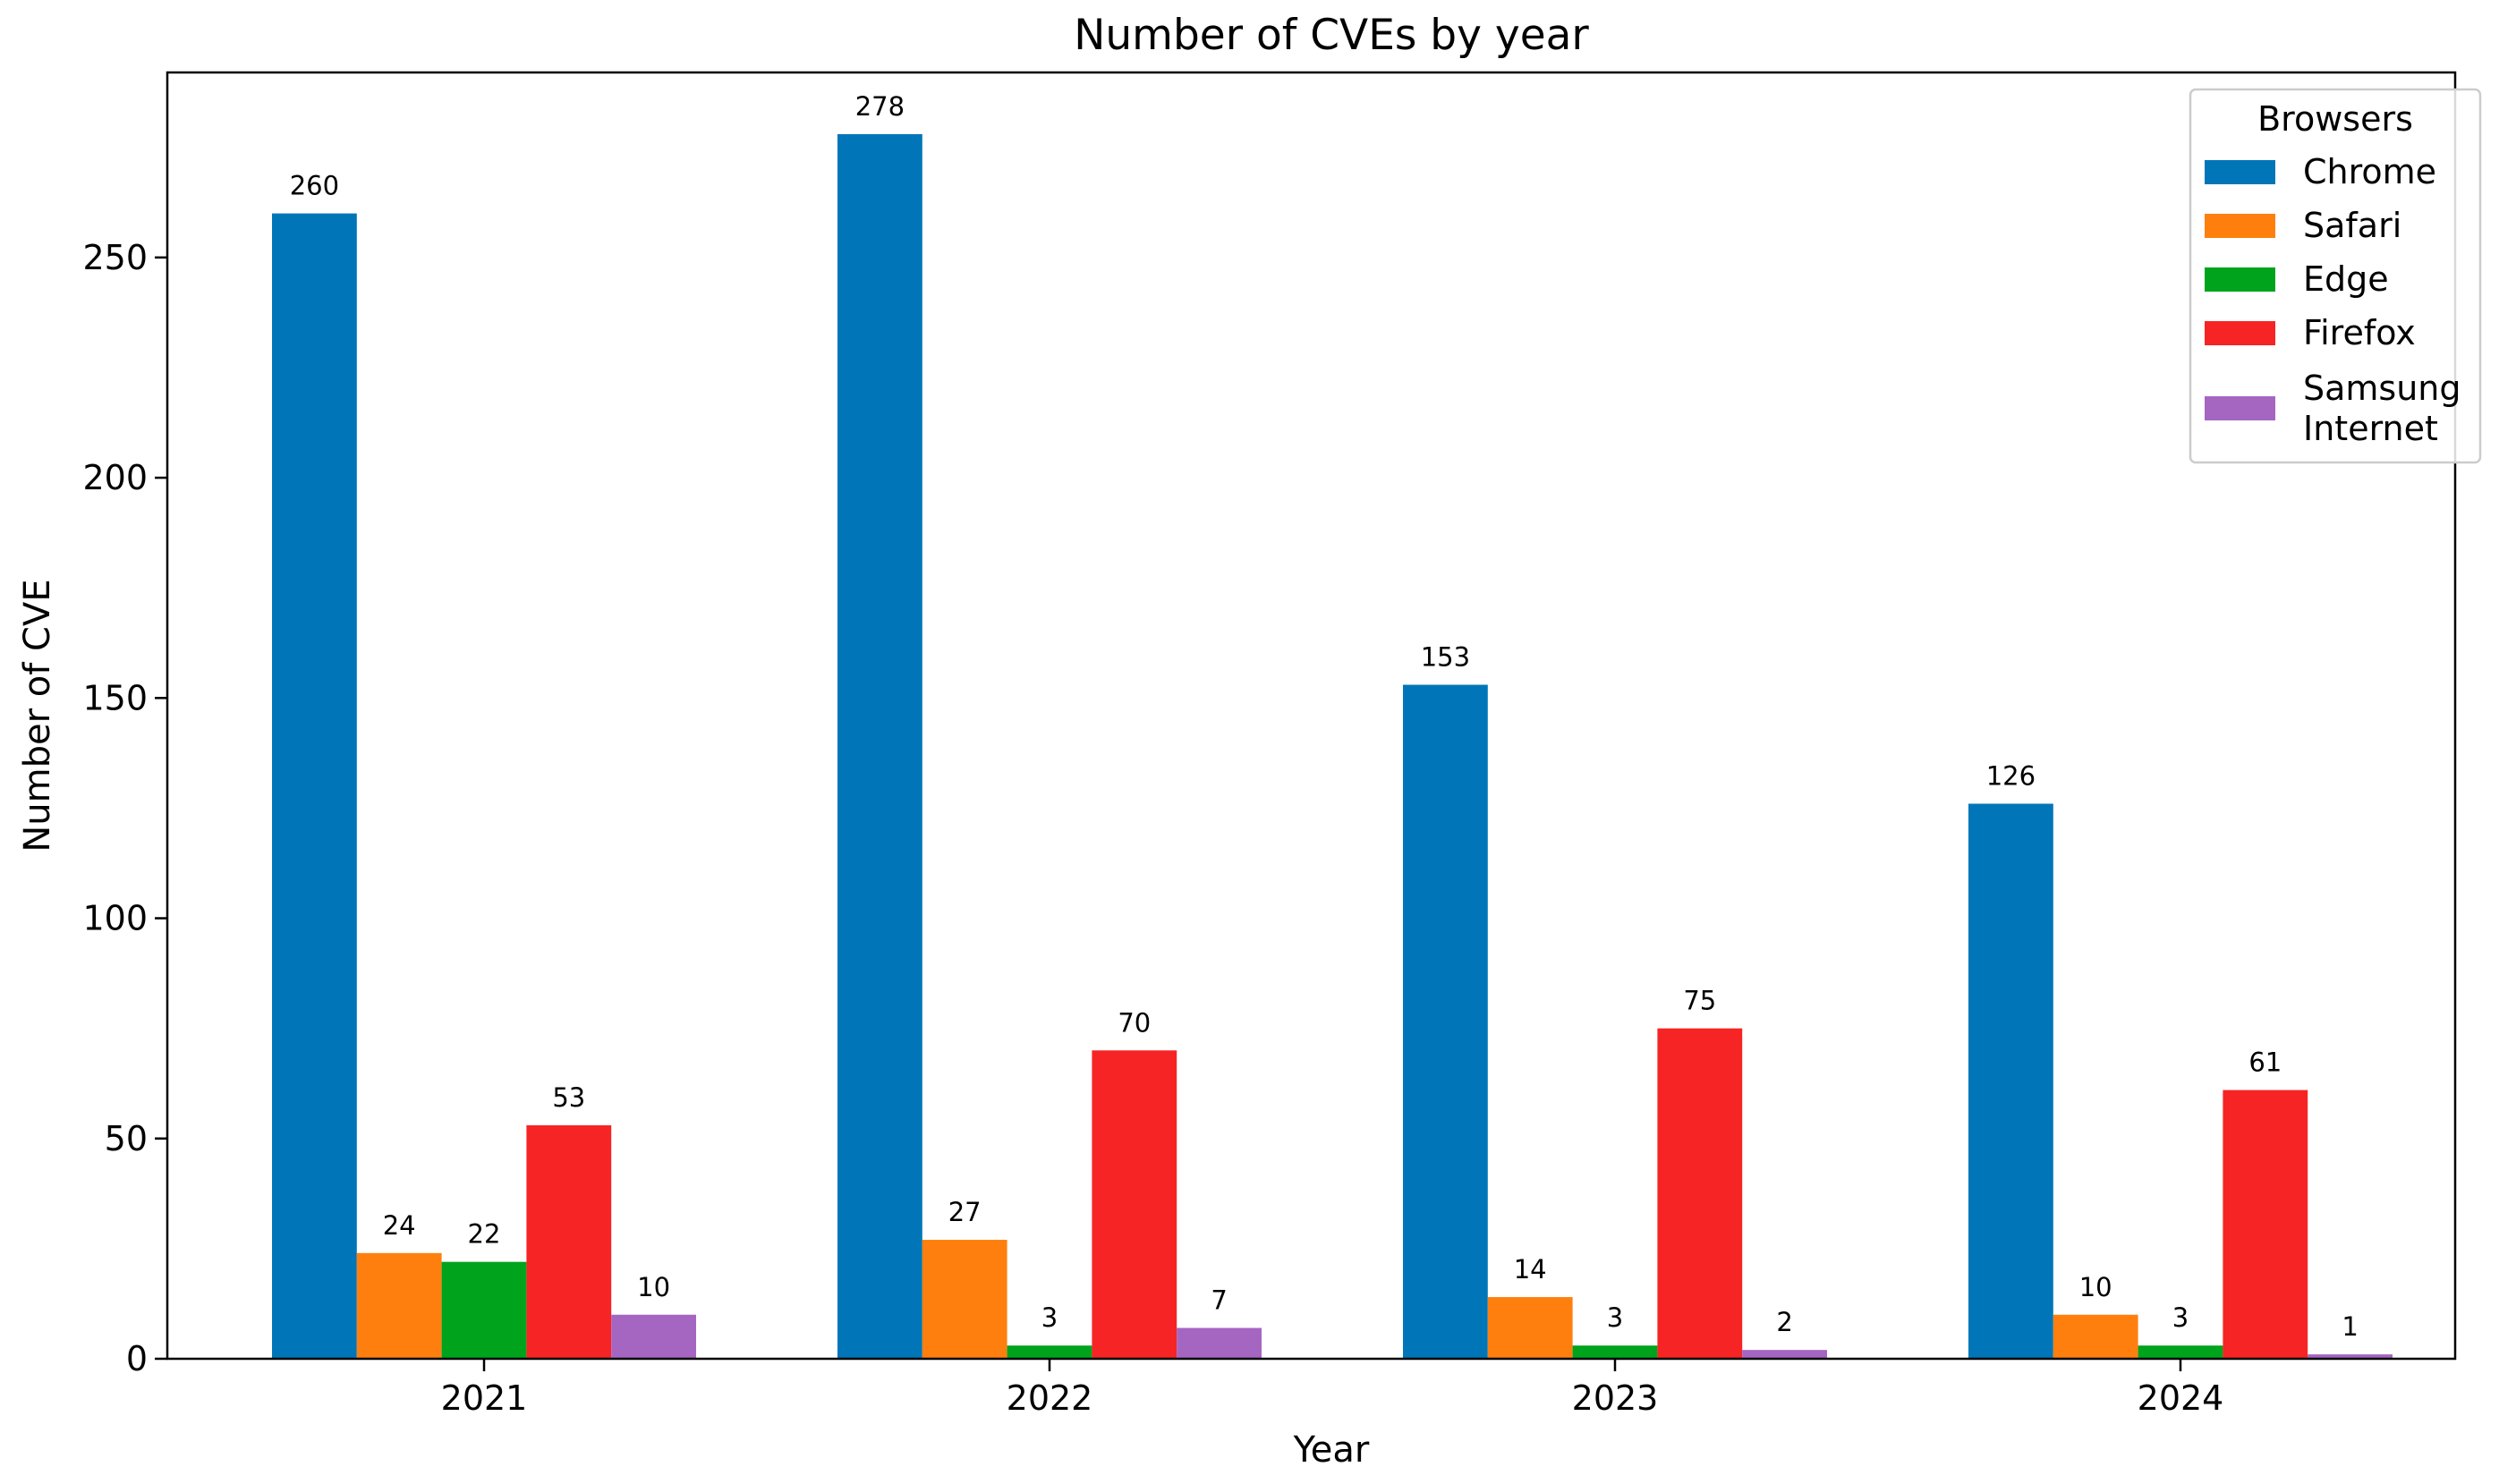 The height and width of the screenshot is (1484, 2516). I want to click on legend-label: Chrome, so click(2369, 171).